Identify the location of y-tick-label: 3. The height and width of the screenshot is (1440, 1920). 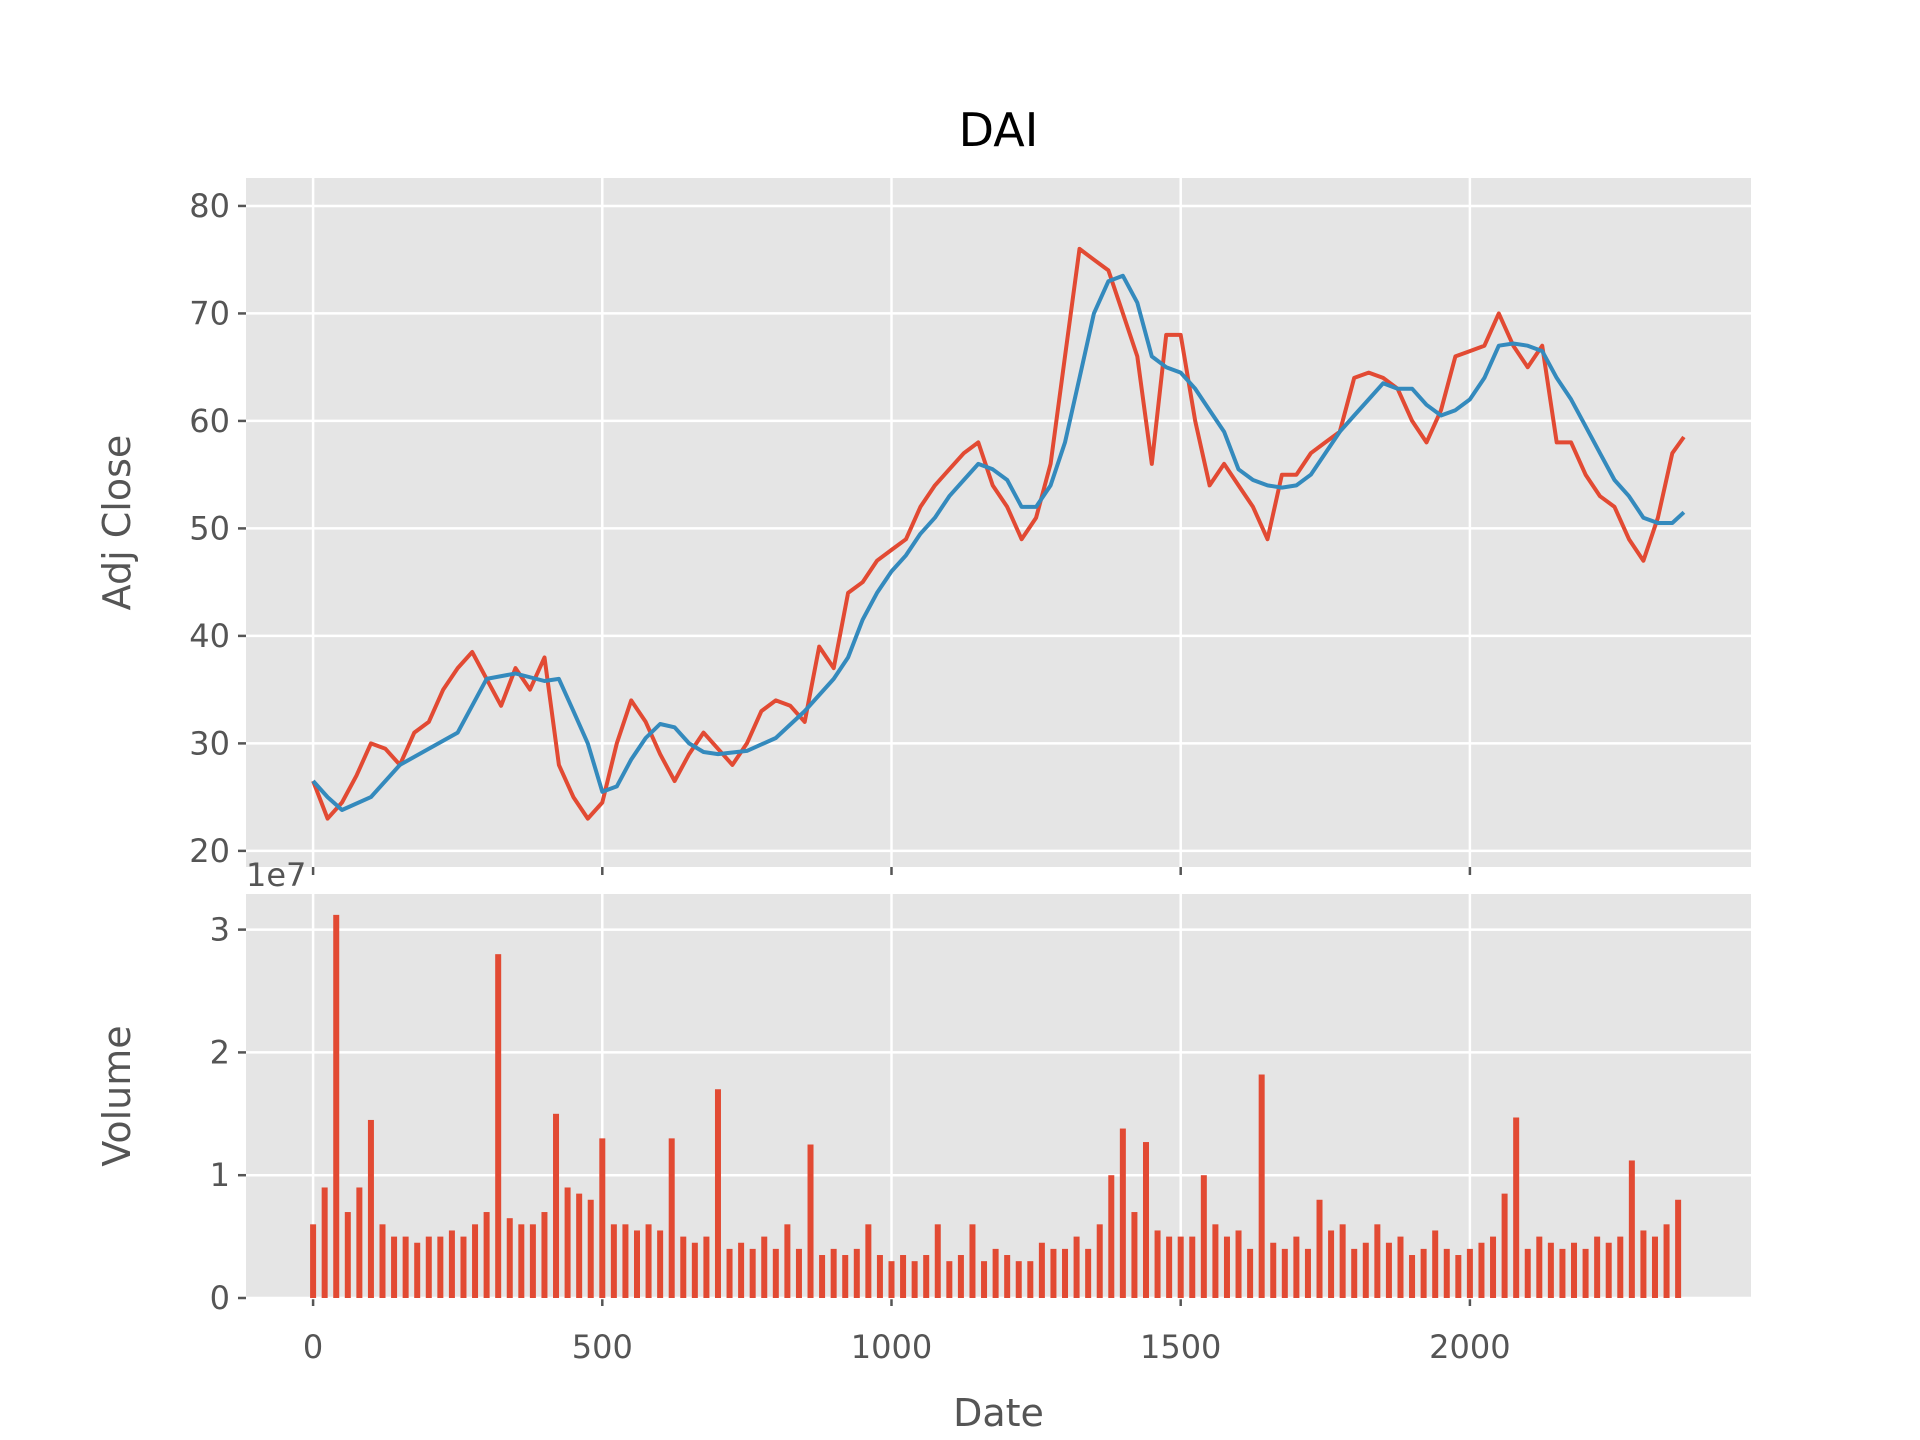
(220, 930).